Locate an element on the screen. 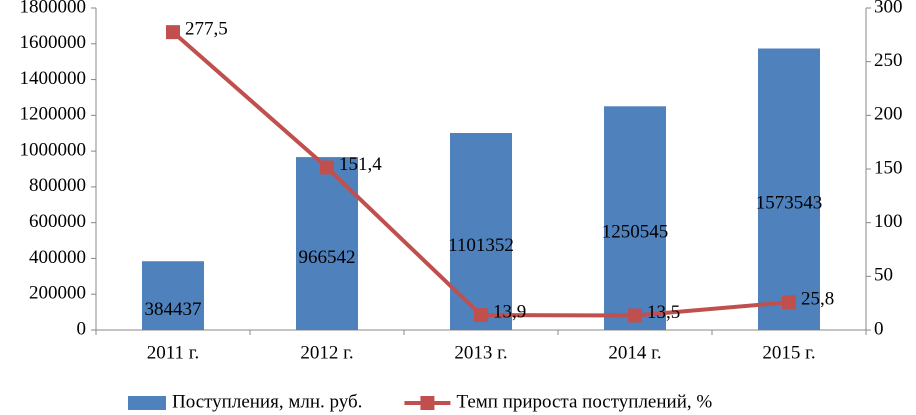  x-tick-label: 2015 г. is located at coordinates (788, 352).